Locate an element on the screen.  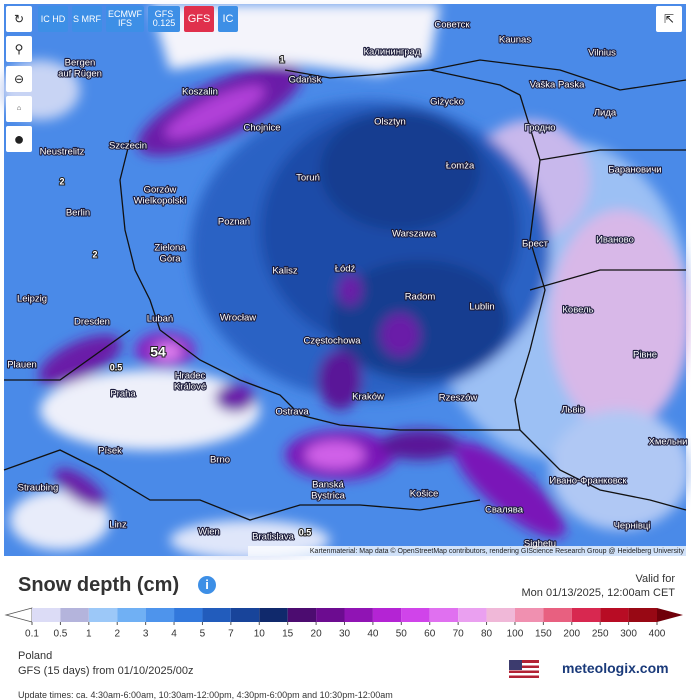
city-label: Leipzig is located at coordinates (32, 299).